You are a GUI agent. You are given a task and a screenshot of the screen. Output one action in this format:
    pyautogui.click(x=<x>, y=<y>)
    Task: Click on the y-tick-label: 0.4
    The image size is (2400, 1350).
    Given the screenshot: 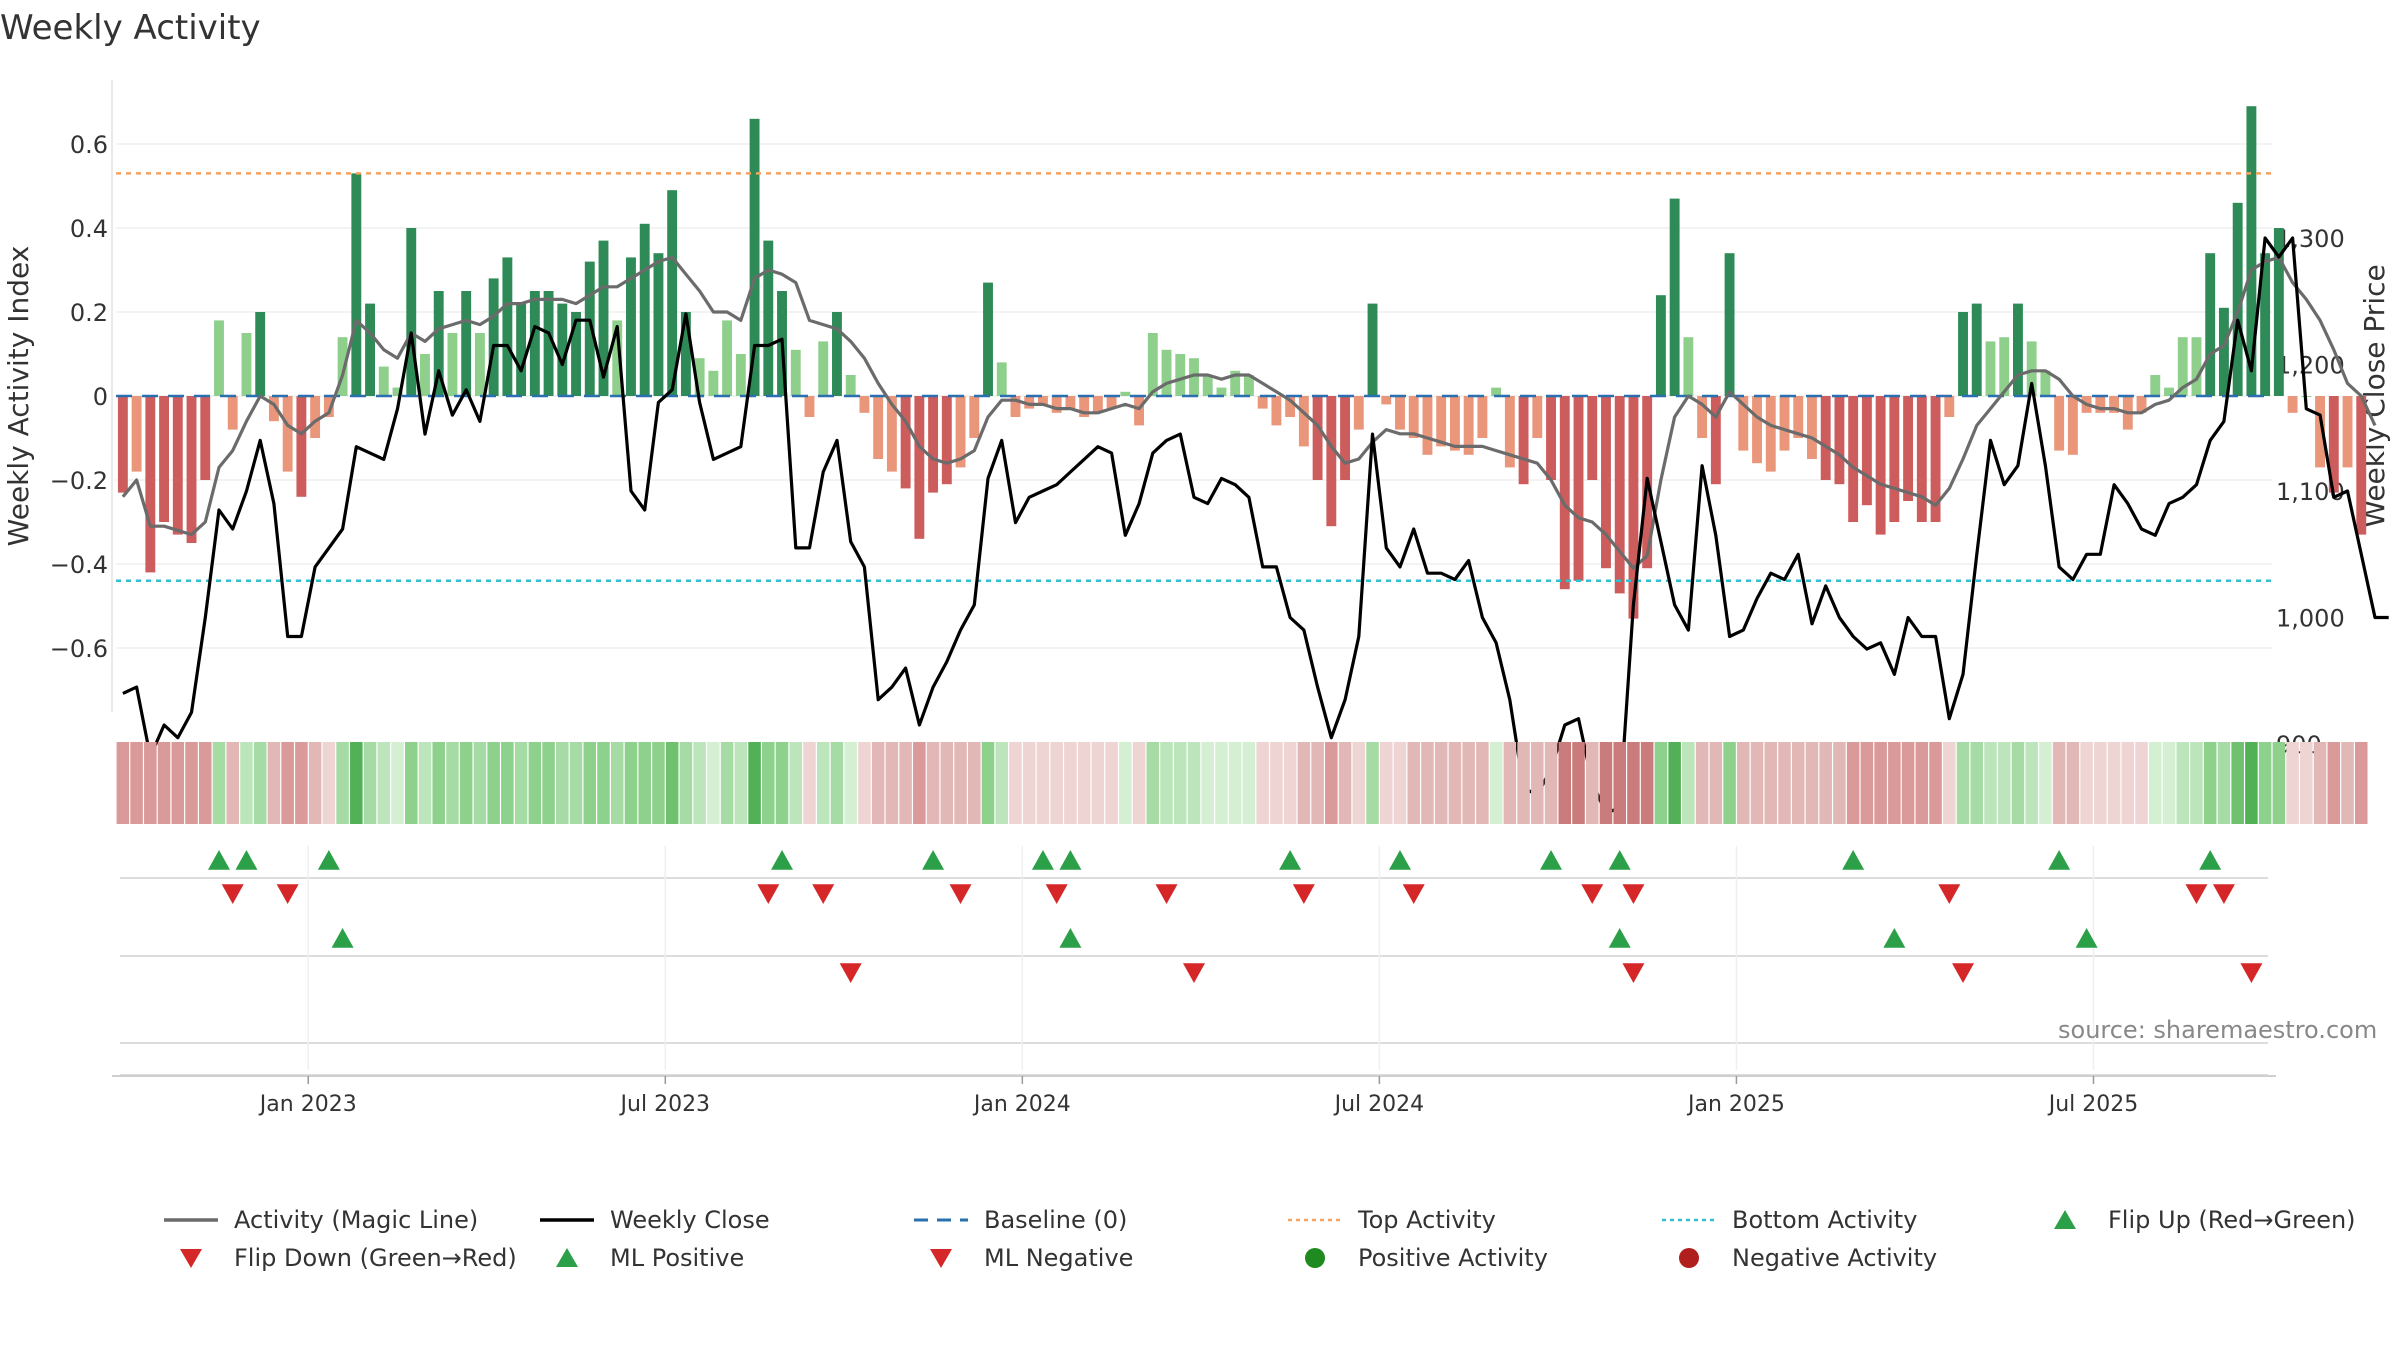 What is the action you would take?
    pyautogui.click(x=89, y=229)
    